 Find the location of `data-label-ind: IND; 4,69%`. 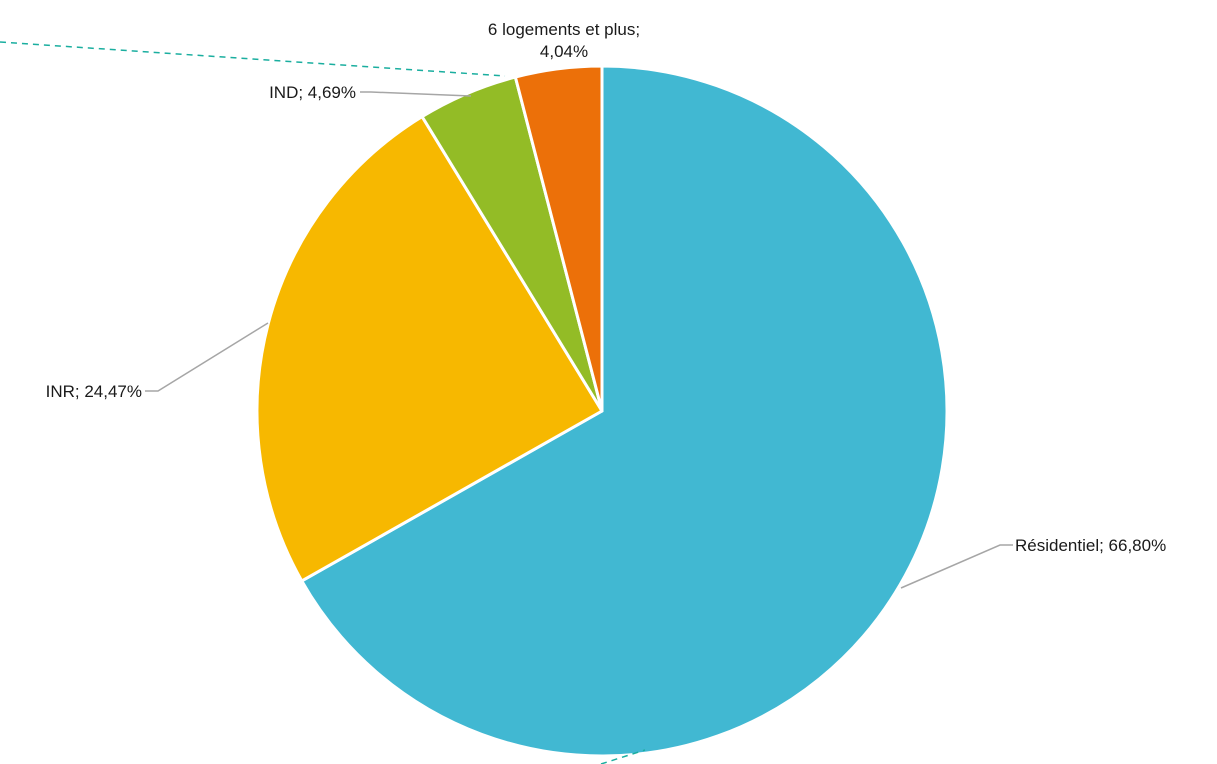

data-label-ind: IND; 4,69% is located at coordinates (312, 92).